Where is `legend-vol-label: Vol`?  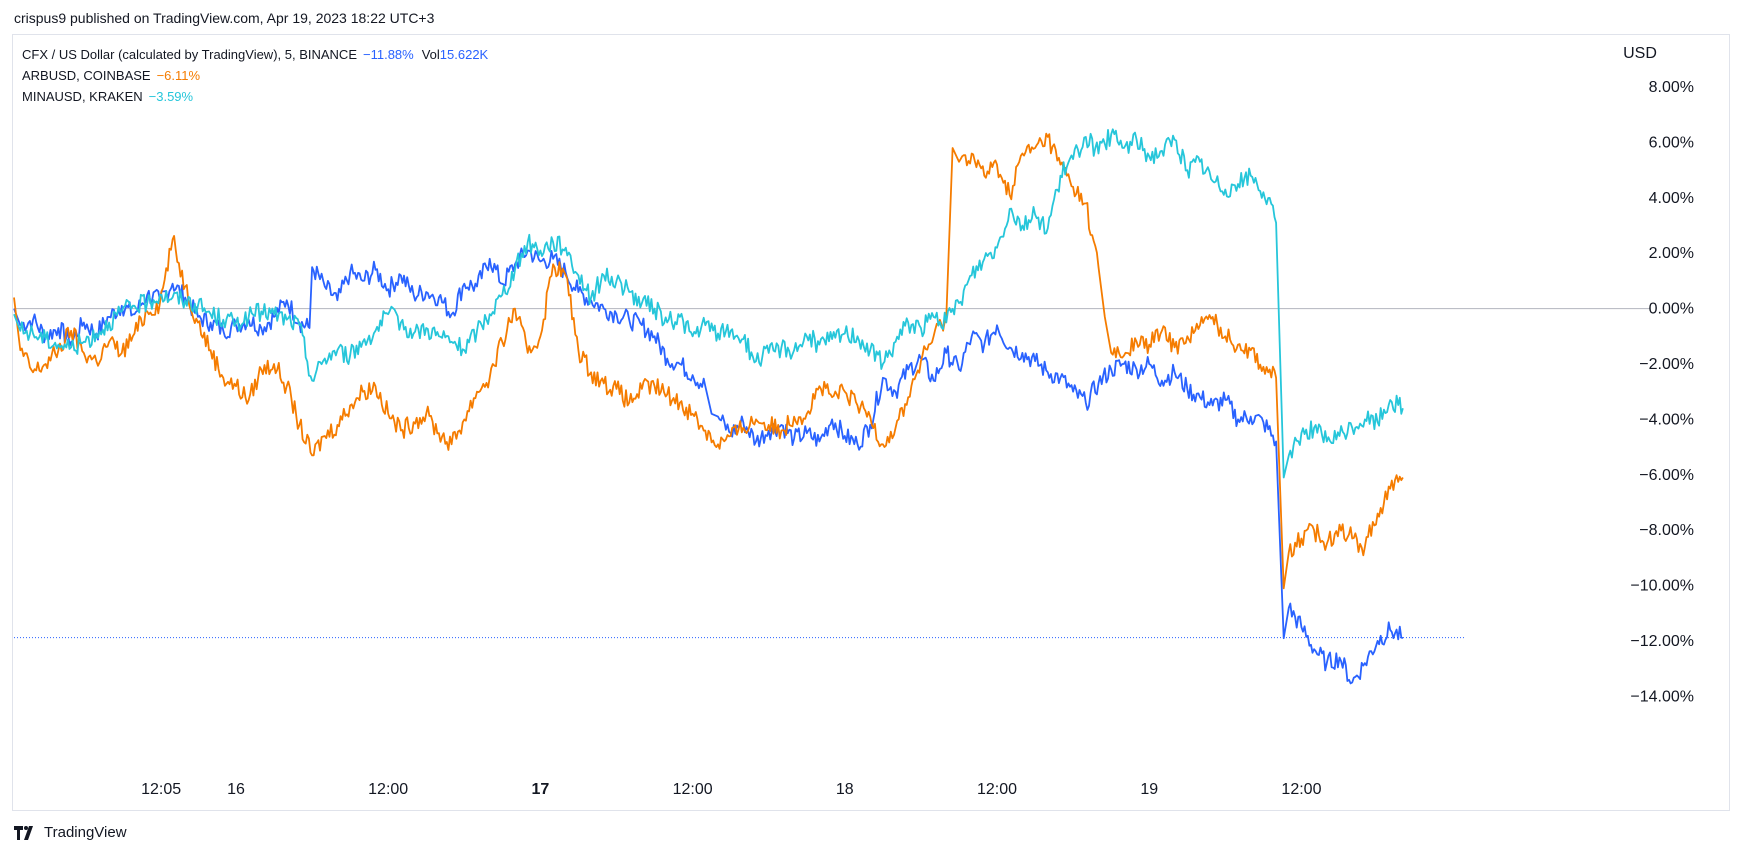 legend-vol-label: Vol is located at coordinates (430, 54).